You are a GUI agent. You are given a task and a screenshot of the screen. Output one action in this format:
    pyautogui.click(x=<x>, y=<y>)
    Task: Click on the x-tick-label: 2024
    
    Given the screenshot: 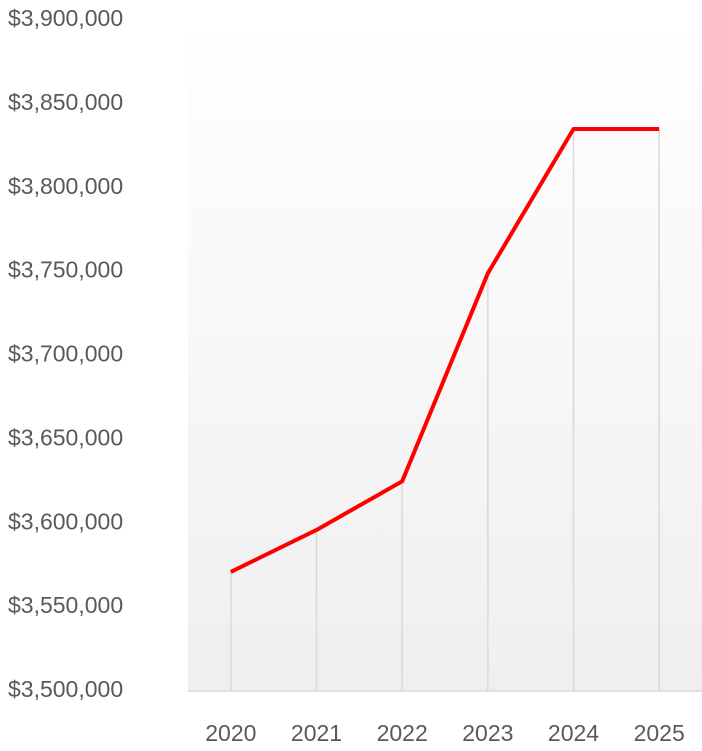 What is the action you would take?
    pyautogui.click(x=573, y=733)
    